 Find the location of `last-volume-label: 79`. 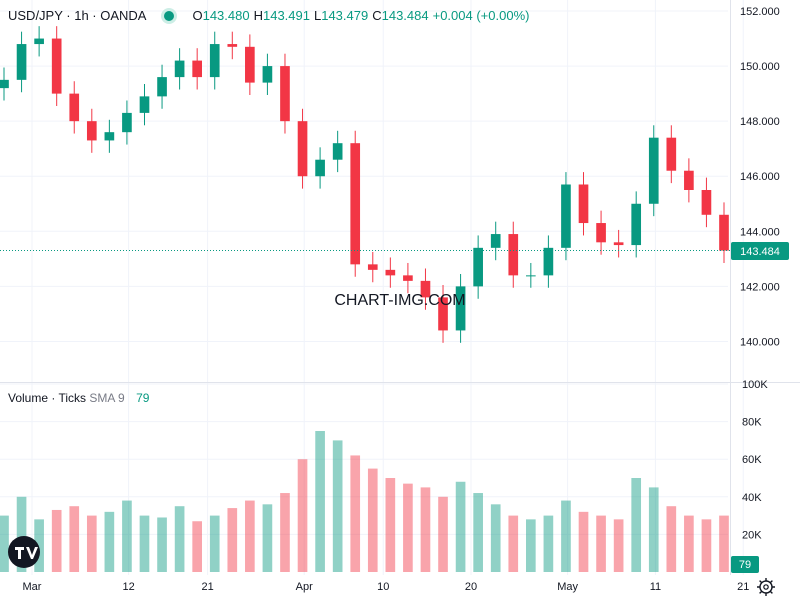

last-volume-label: 79 is located at coordinates (745, 565).